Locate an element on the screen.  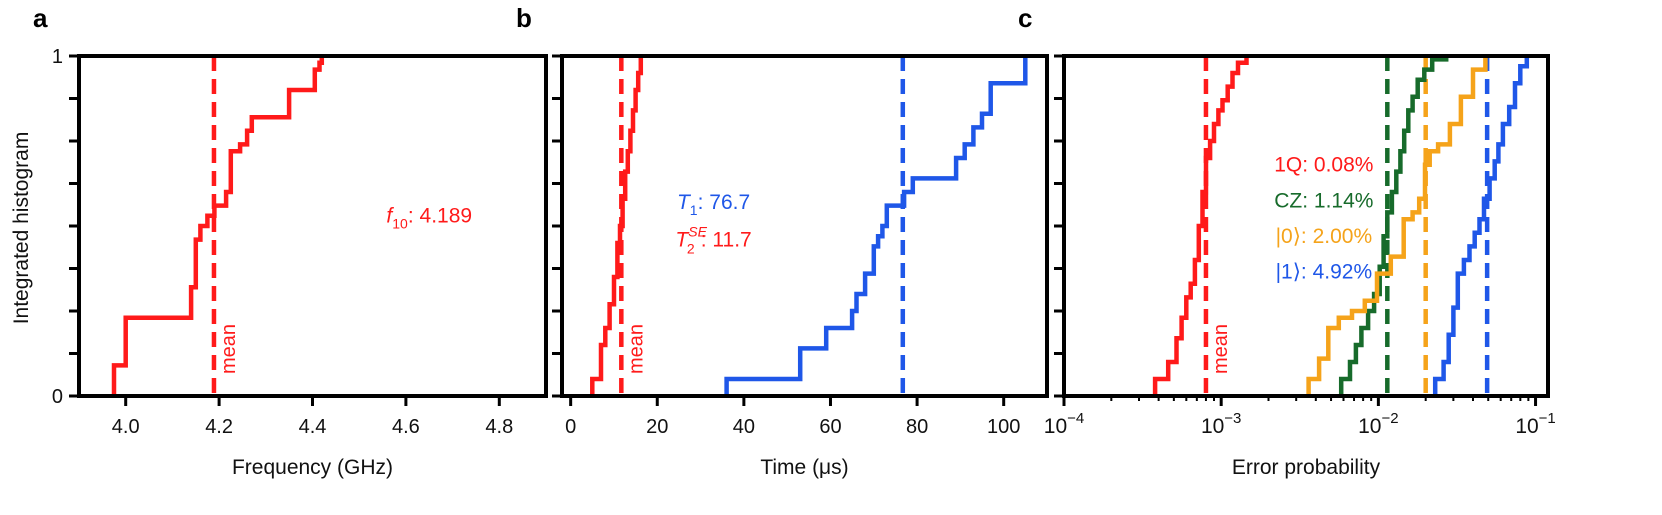
annotation-0: T1: 76.7 is located at coordinates (713, 204).